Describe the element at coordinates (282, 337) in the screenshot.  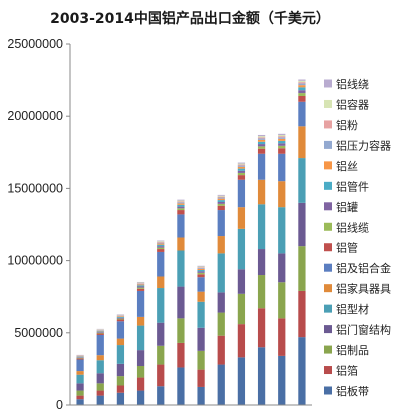
I see `bar-segment: 2013 铝箔: 2600000` at that location.